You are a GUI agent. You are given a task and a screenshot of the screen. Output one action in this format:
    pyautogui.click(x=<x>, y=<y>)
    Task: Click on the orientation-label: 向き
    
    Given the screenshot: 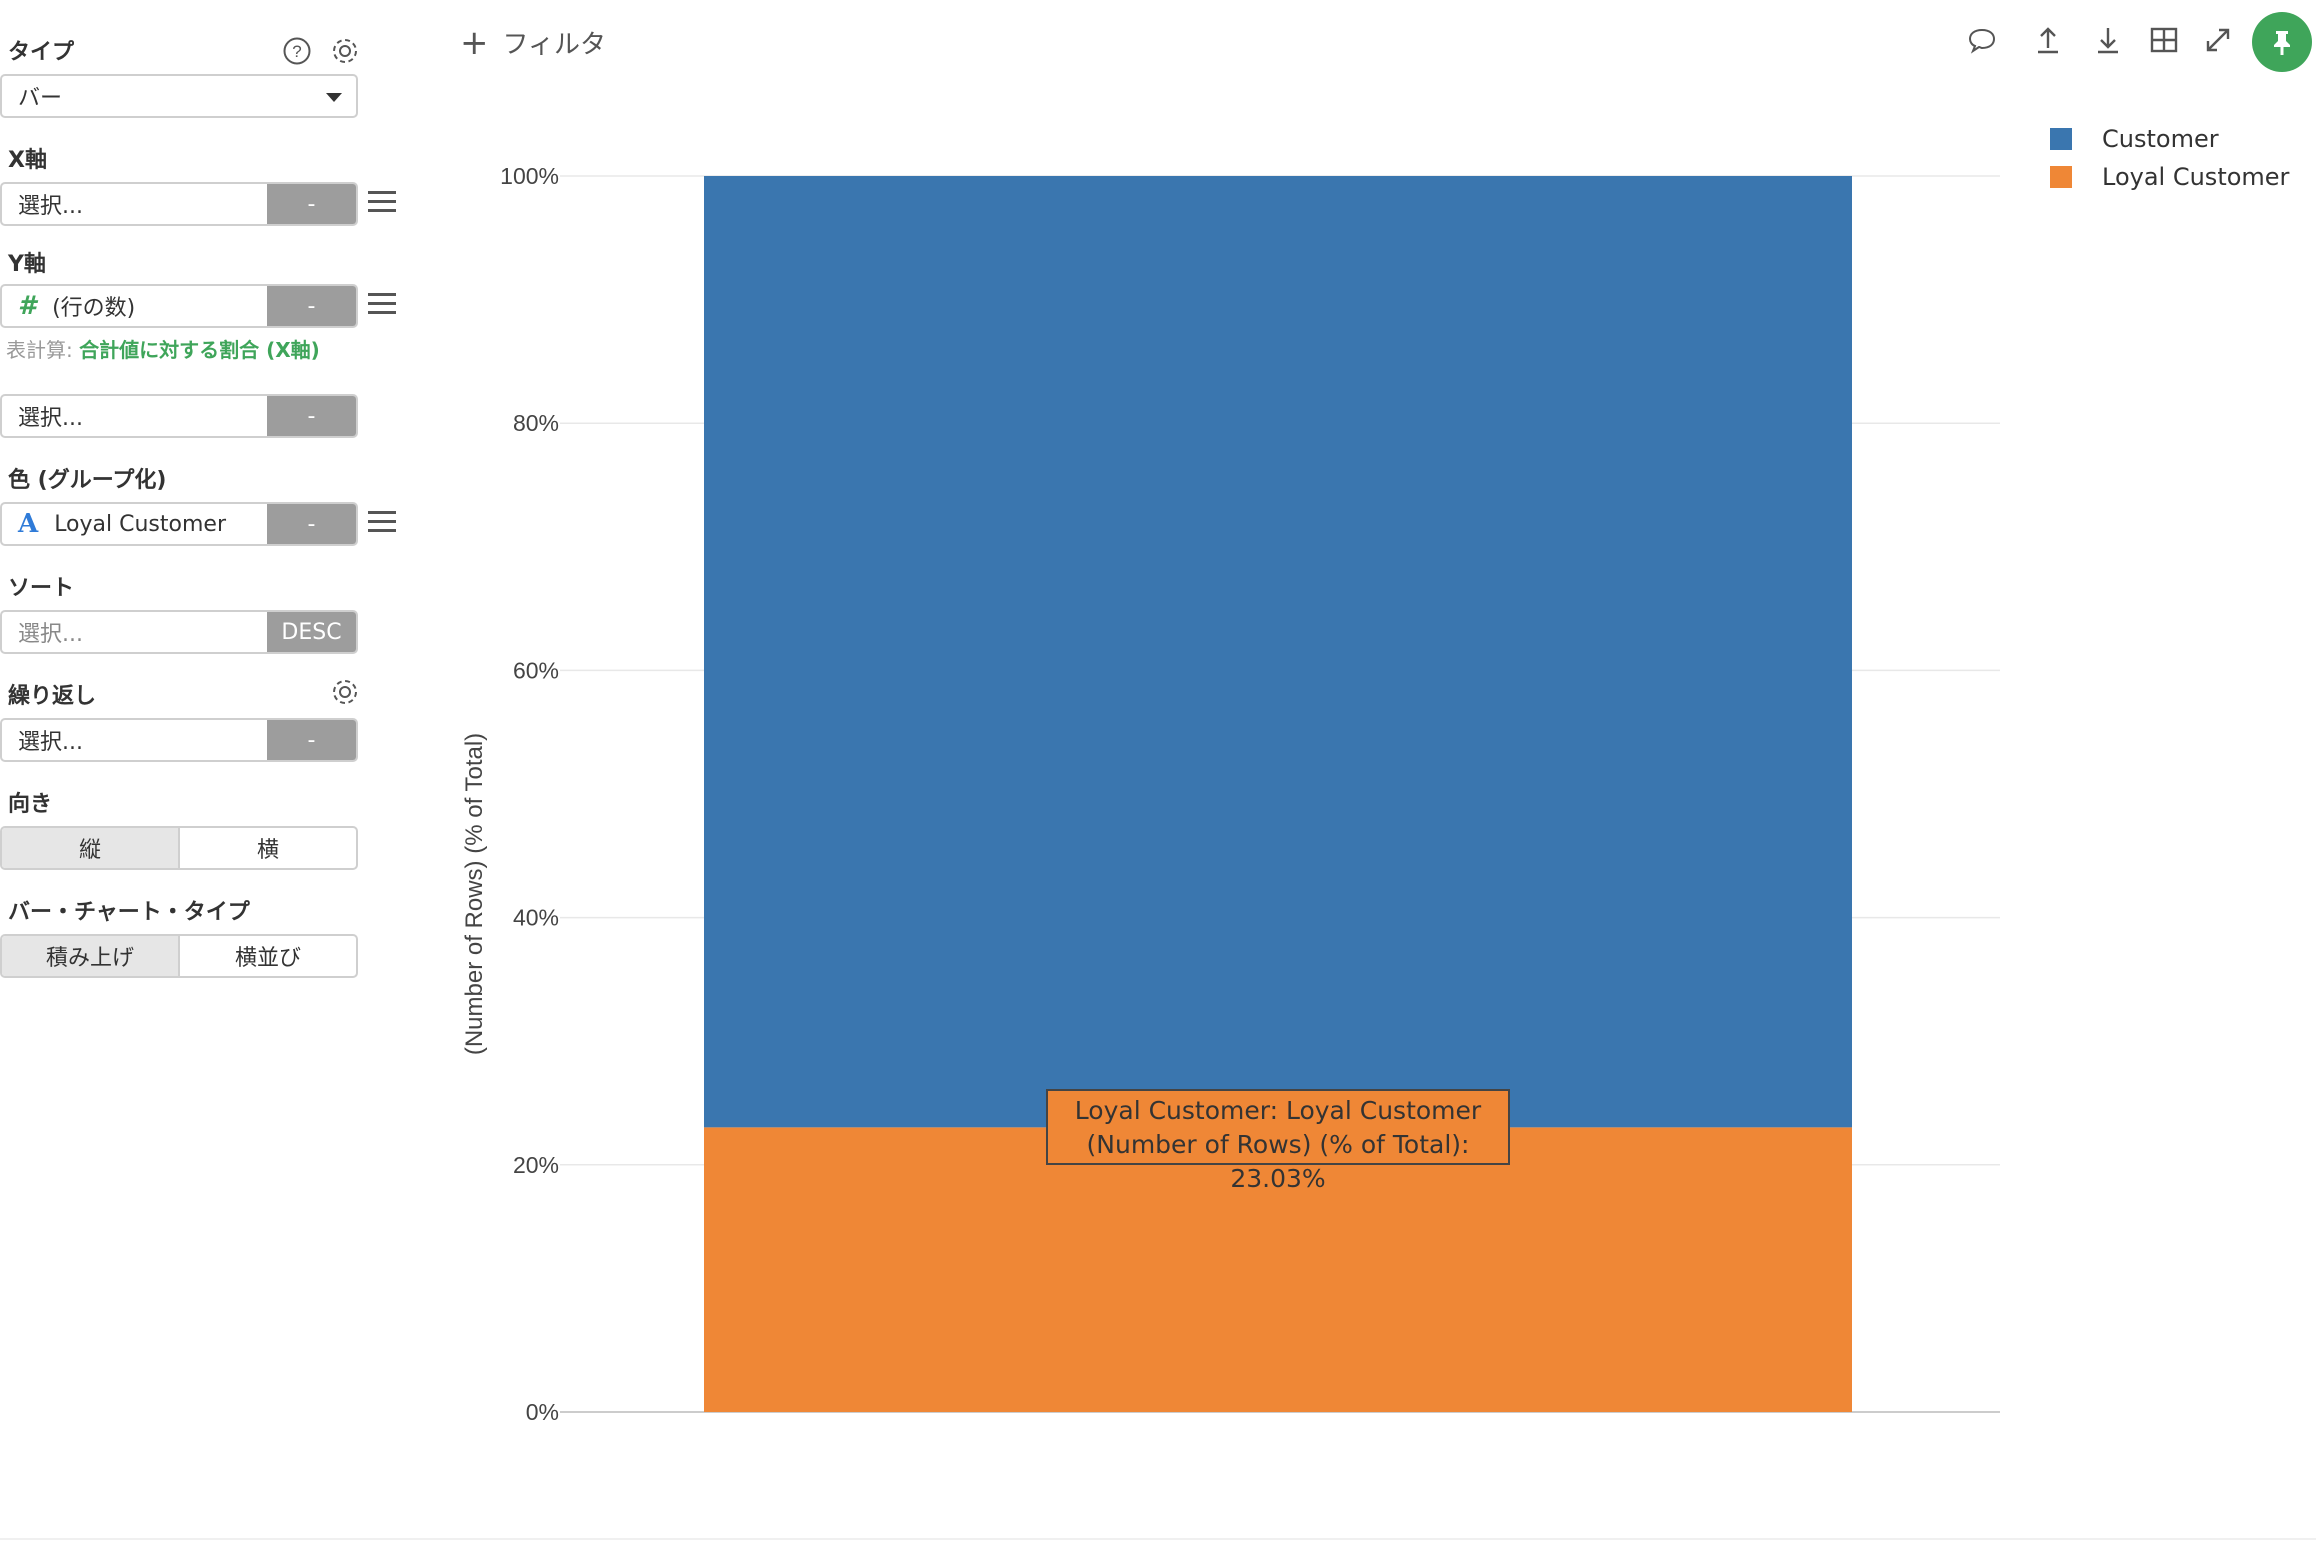 What is the action you would take?
    pyautogui.click(x=30, y=804)
    